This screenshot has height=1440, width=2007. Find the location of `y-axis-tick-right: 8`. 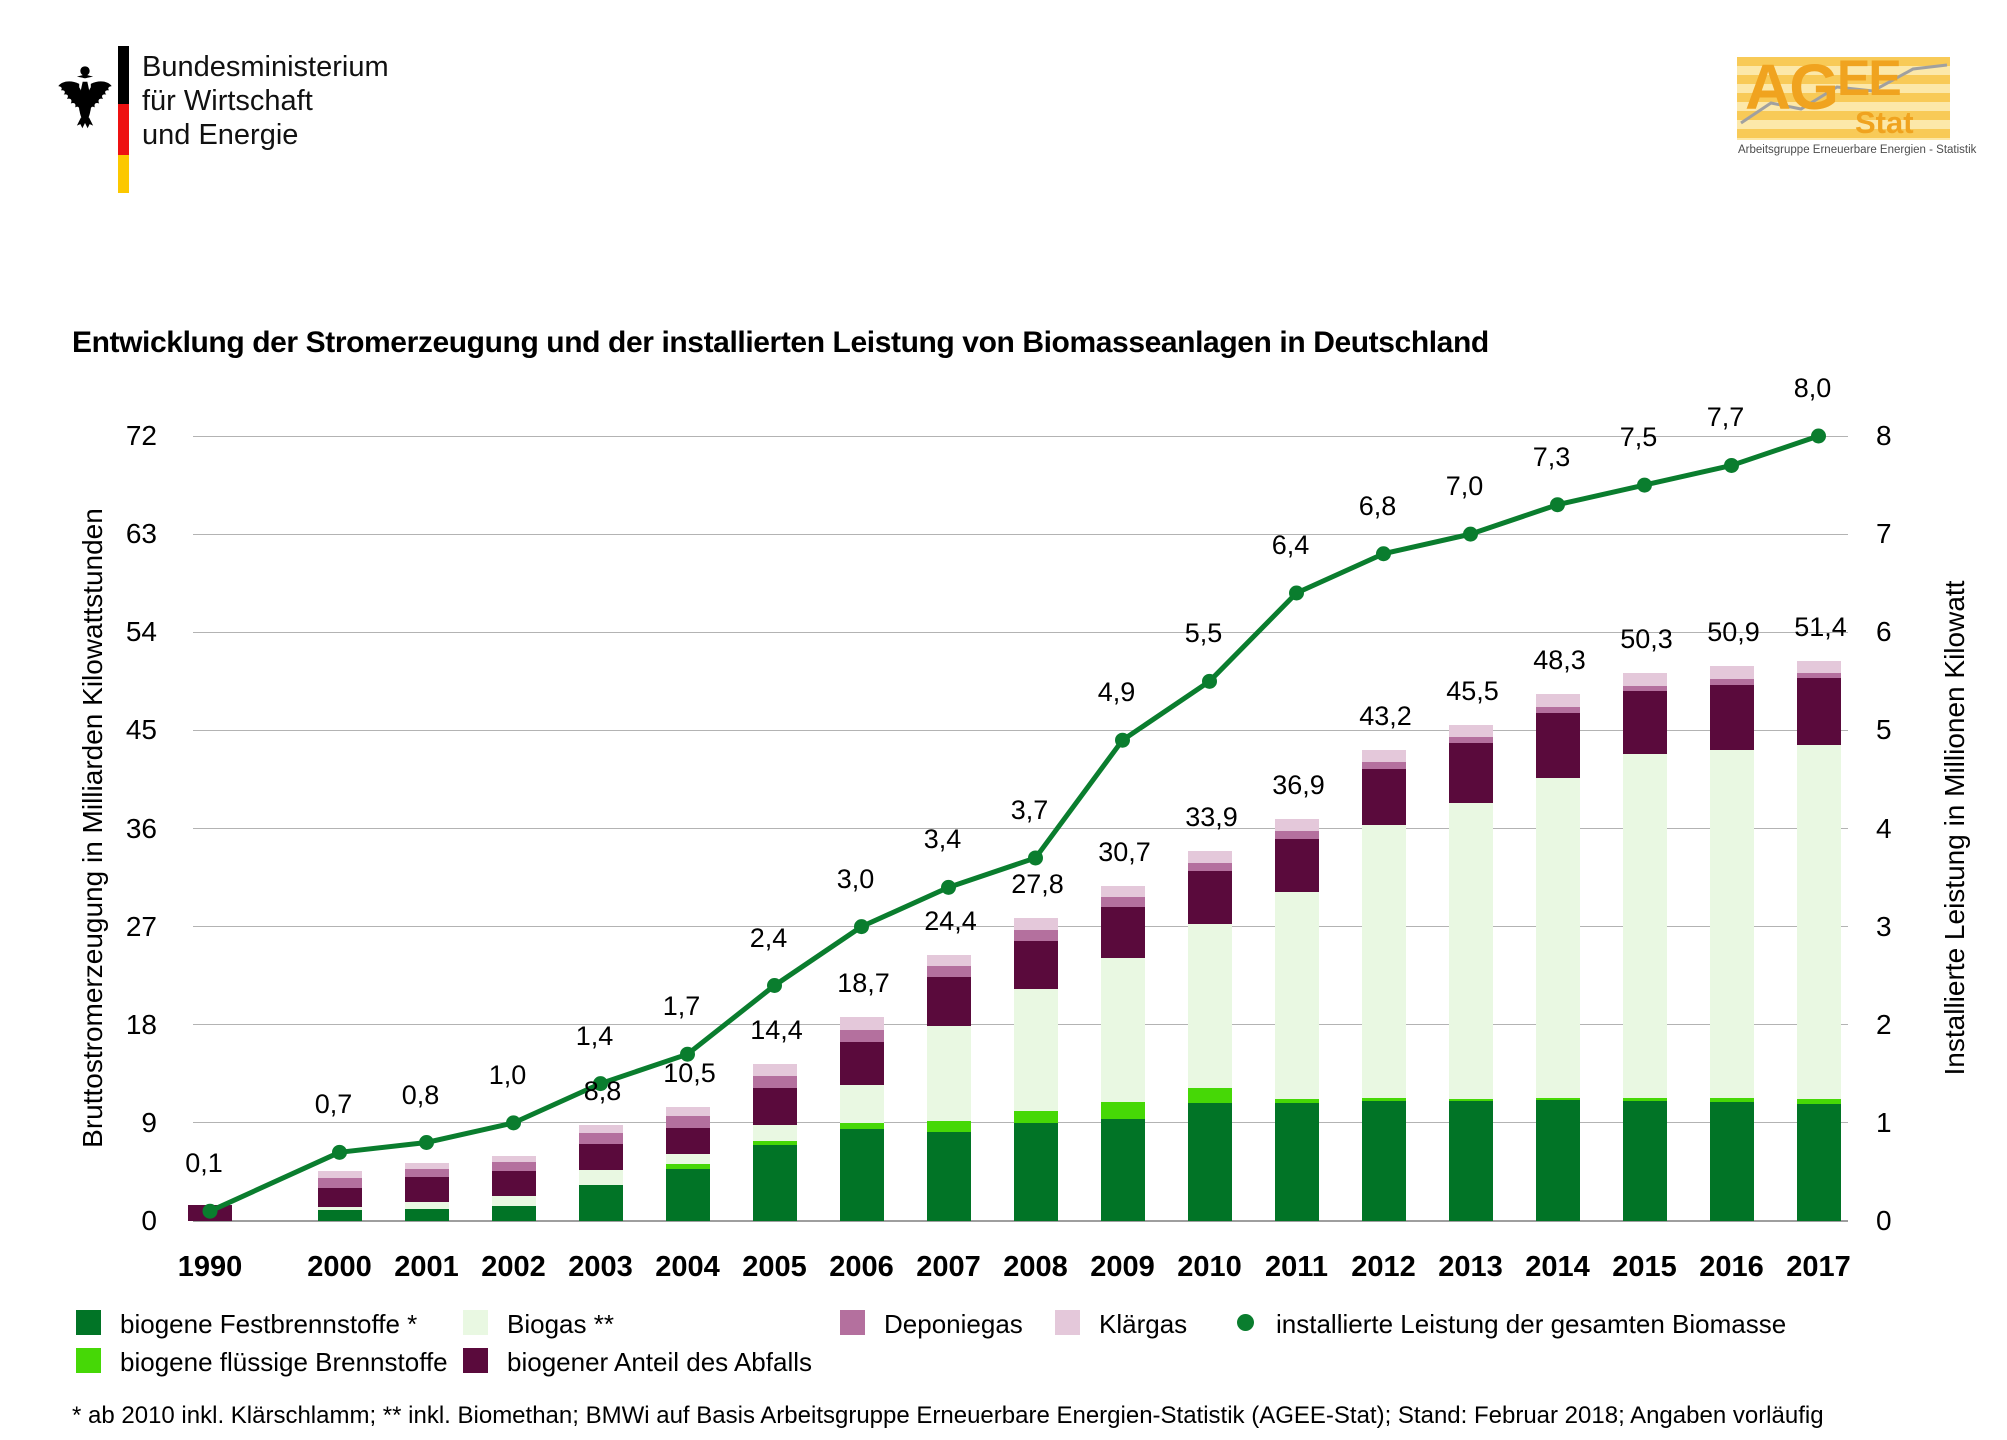

y-axis-tick-right: 8 is located at coordinates (1884, 435).